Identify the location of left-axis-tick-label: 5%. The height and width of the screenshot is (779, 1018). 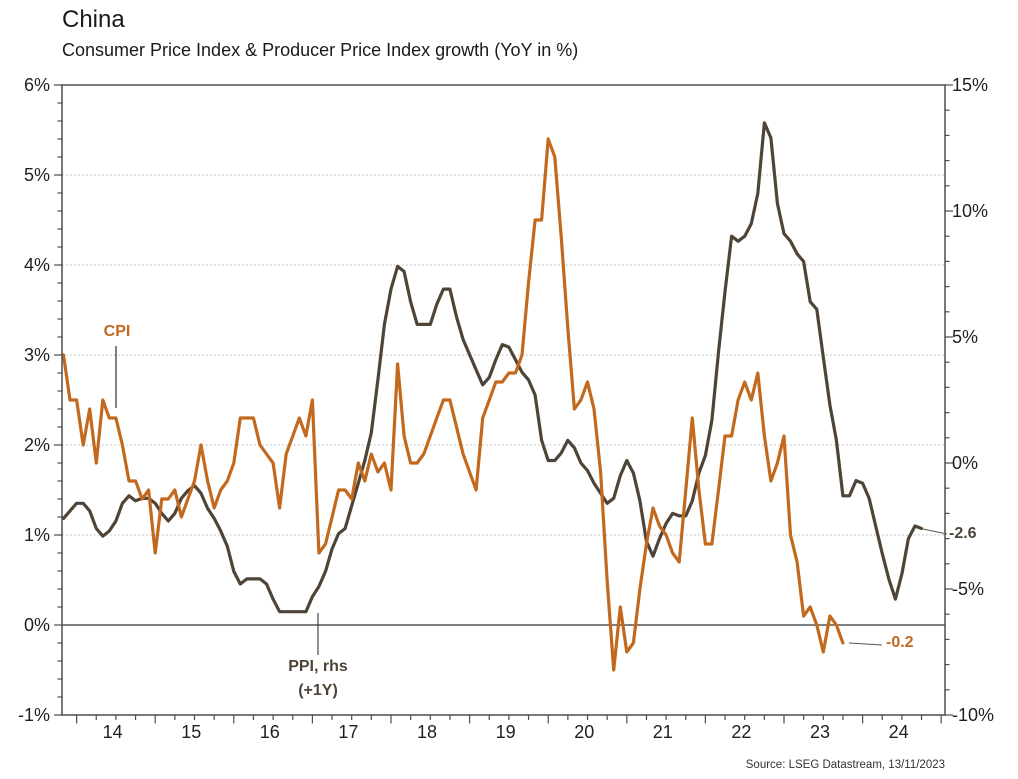
(36, 175).